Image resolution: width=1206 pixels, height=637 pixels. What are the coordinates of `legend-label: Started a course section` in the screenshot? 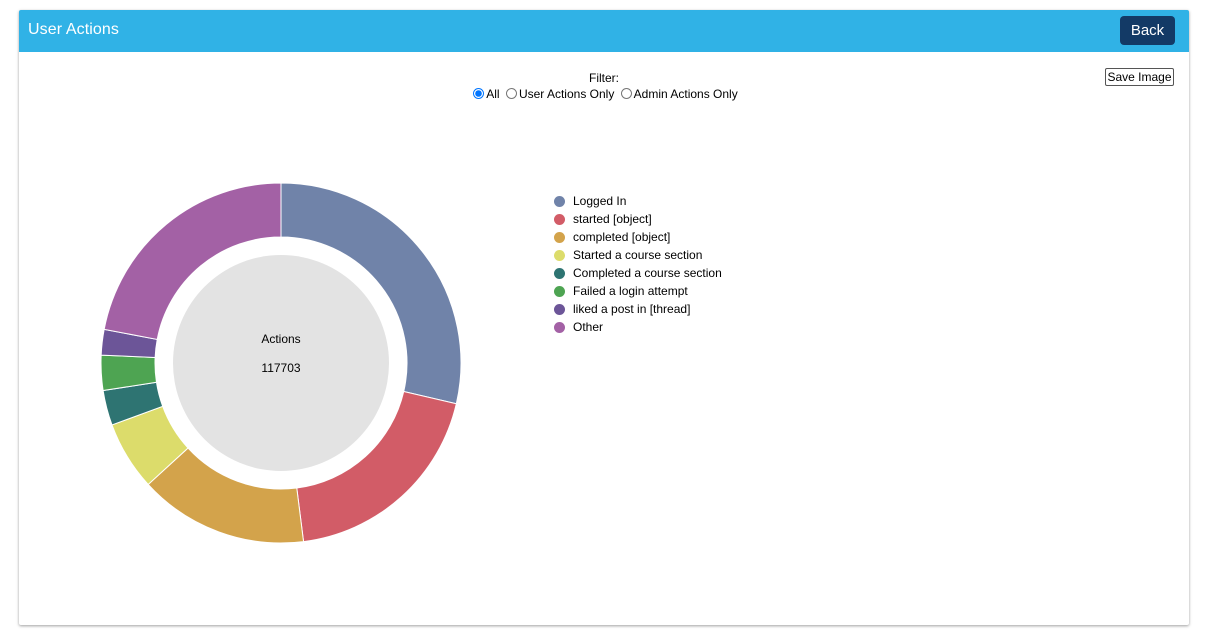 It's located at (638, 255).